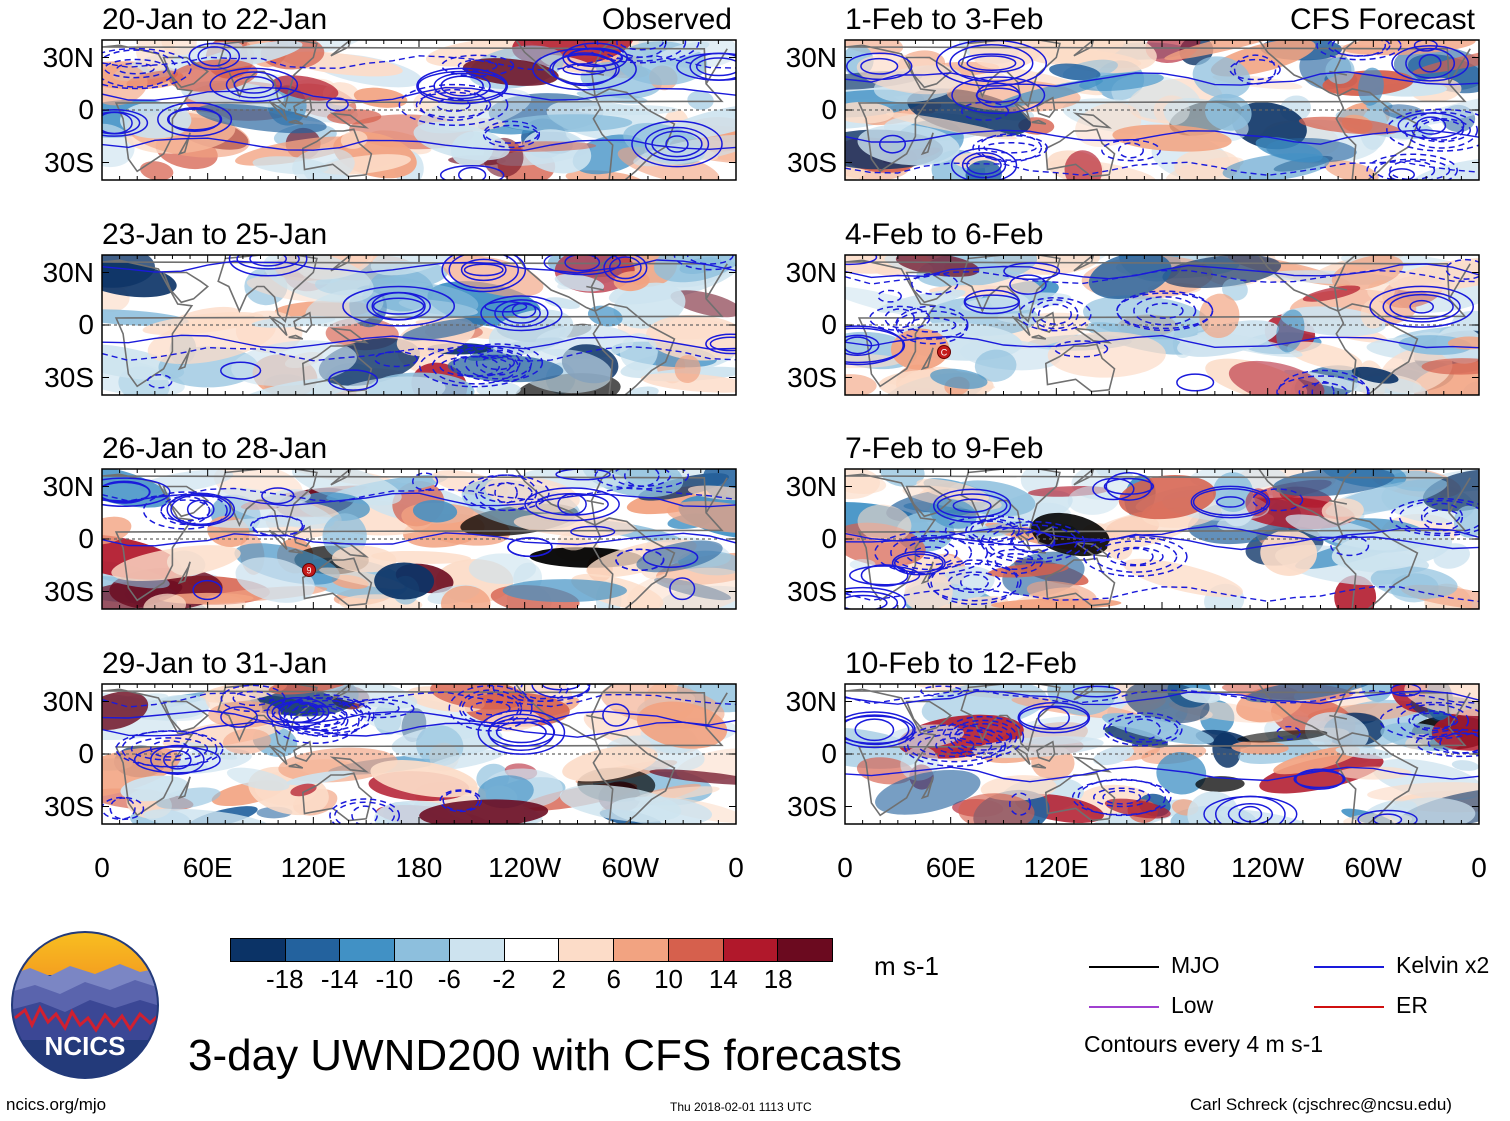 The height and width of the screenshot is (1121, 1510). What do you see at coordinates (1321, 1104) in the screenshot?
I see `footer-right: Carl Schreck (cjschrec@ncsu.edu)` at bounding box center [1321, 1104].